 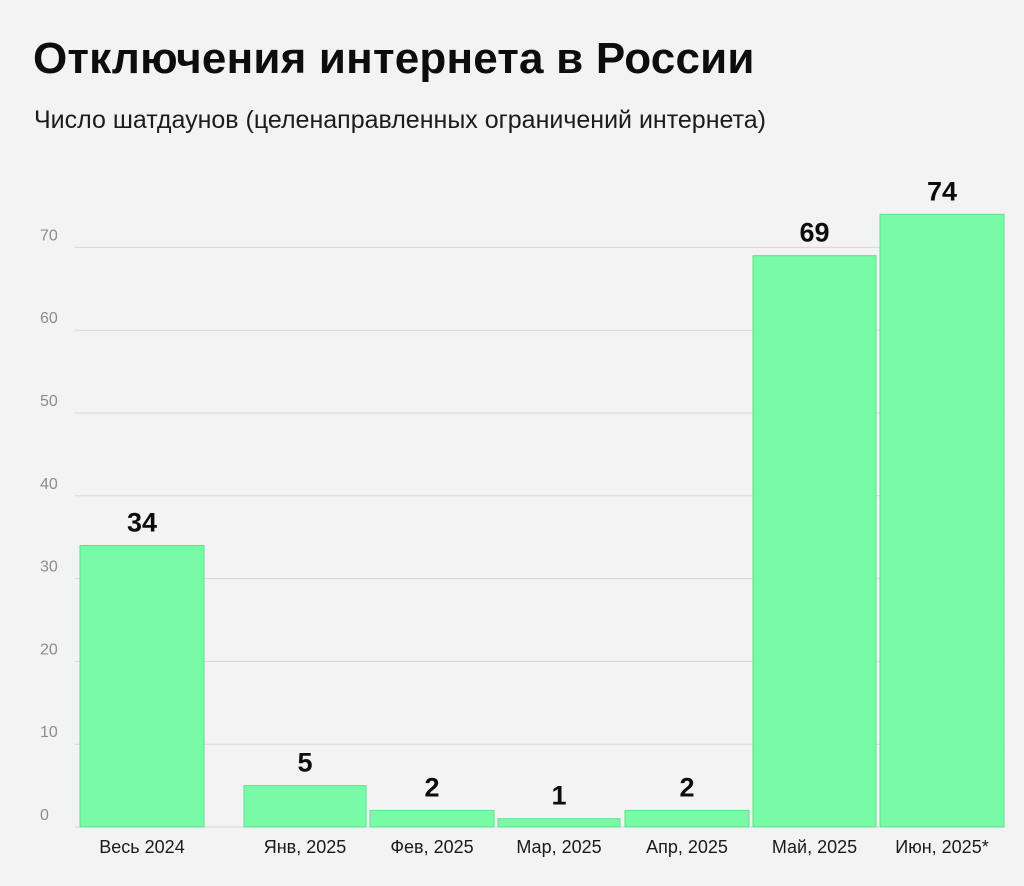 I want to click on y-tick-label: 20, so click(x=49, y=649).